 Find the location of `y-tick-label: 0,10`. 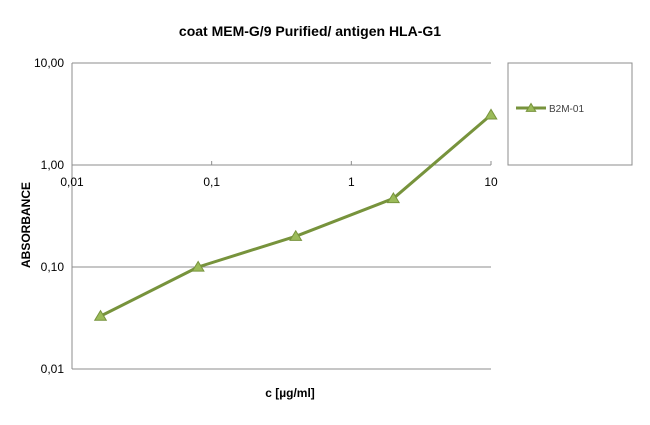

y-tick-label: 0,10 is located at coordinates (53, 267).